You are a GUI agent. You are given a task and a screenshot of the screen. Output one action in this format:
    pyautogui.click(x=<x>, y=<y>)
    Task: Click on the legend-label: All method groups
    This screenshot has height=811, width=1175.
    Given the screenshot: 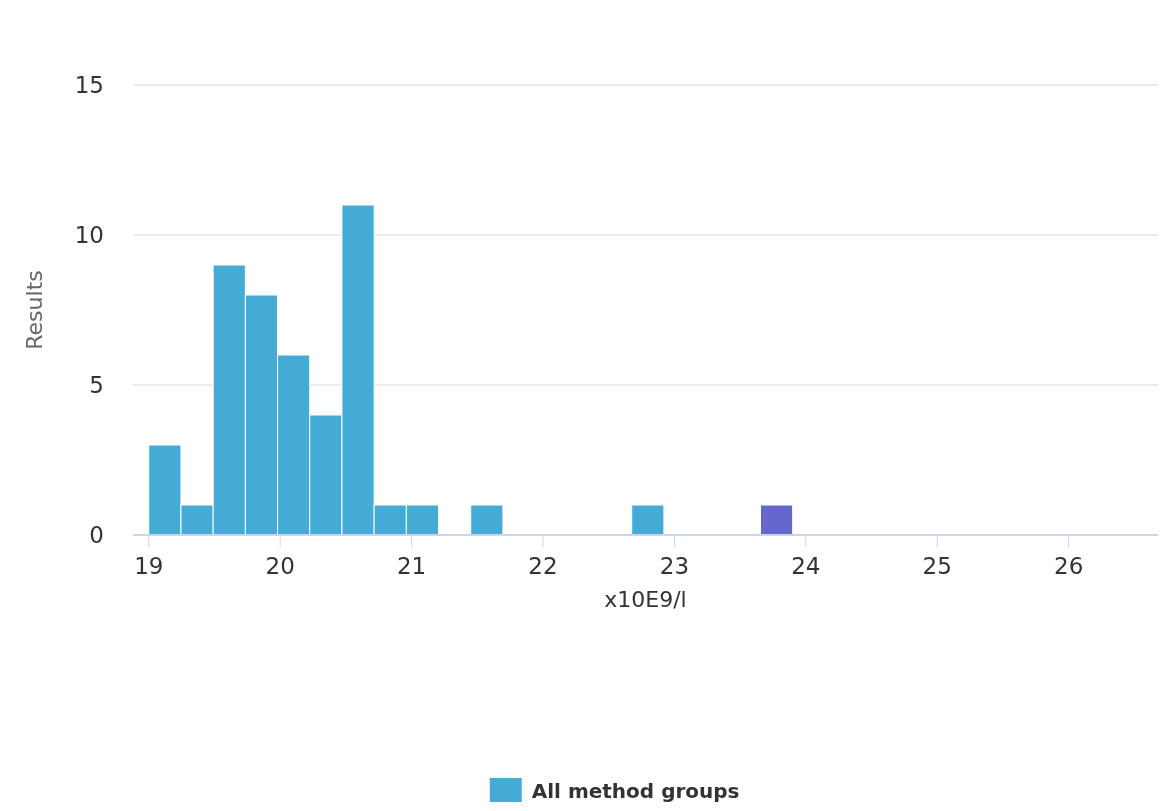 What is the action you would take?
    pyautogui.click(x=635, y=791)
    